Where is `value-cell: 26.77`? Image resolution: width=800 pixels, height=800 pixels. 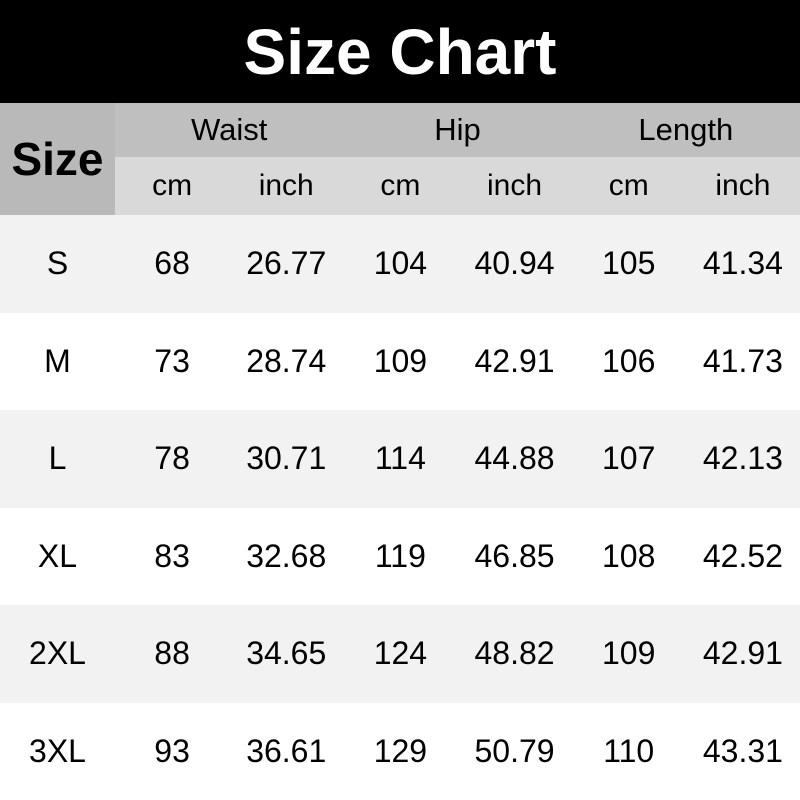 value-cell: 26.77 is located at coordinates (286, 264).